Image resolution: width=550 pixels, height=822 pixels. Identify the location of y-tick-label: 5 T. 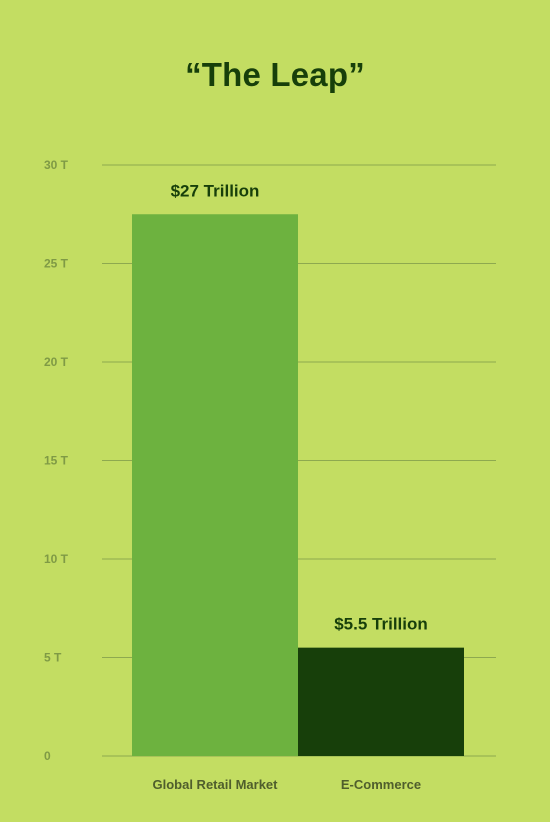
(53, 658).